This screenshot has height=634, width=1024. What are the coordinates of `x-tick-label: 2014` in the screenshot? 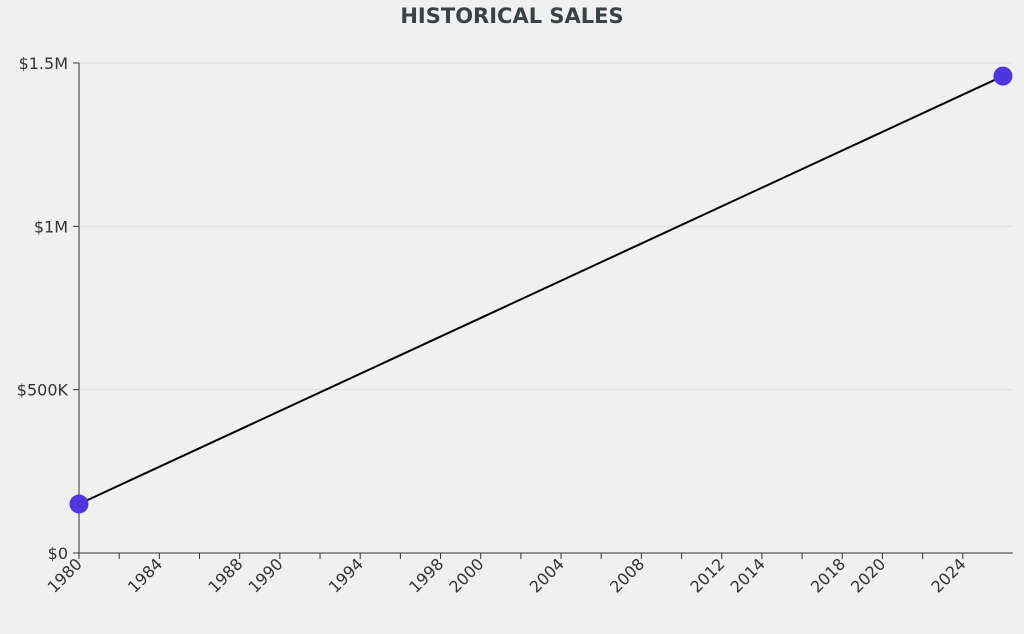 It's located at (748, 575).